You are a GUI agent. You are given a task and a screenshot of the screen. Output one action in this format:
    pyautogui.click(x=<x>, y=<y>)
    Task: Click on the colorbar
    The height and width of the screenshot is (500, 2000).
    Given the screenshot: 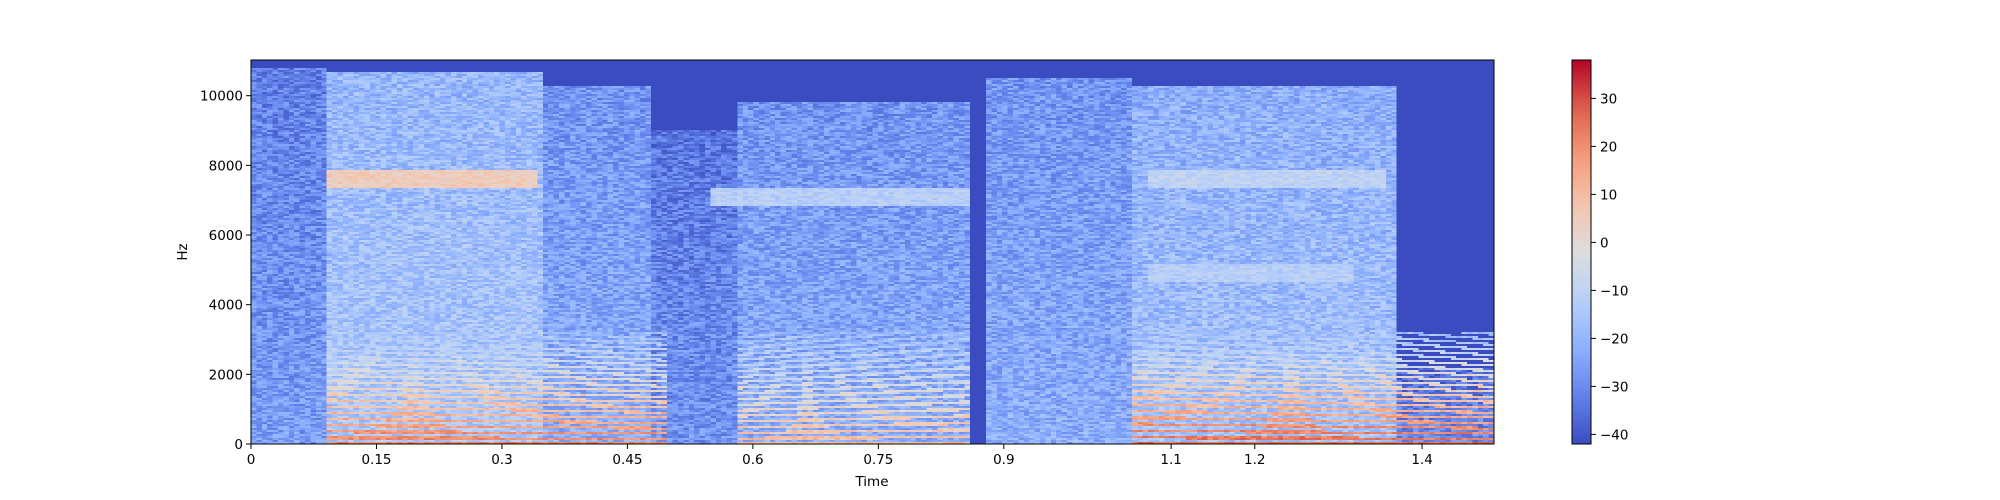 What is the action you would take?
    pyautogui.click(x=1581, y=252)
    